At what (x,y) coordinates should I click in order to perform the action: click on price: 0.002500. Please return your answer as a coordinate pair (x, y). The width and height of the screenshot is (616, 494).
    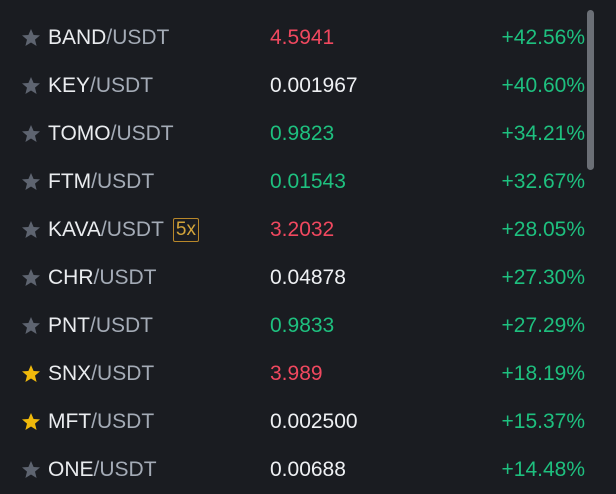
    Looking at the image, I should click on (314, 421).